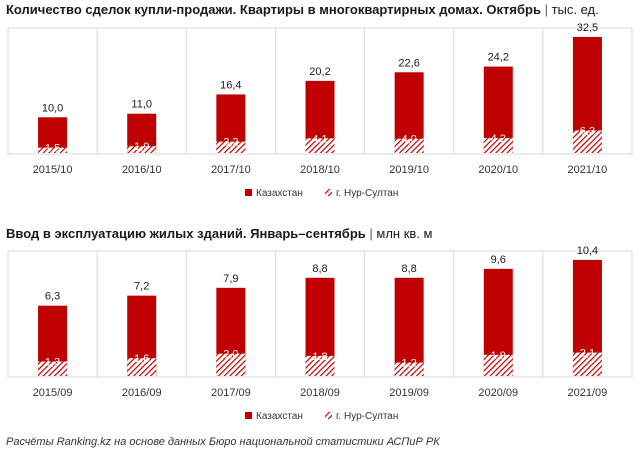  What do you see at coordinates (230, 355) in the screenshot?
I see `data-label-nur-sultan: 2,0` at bounding box center [230, 355].